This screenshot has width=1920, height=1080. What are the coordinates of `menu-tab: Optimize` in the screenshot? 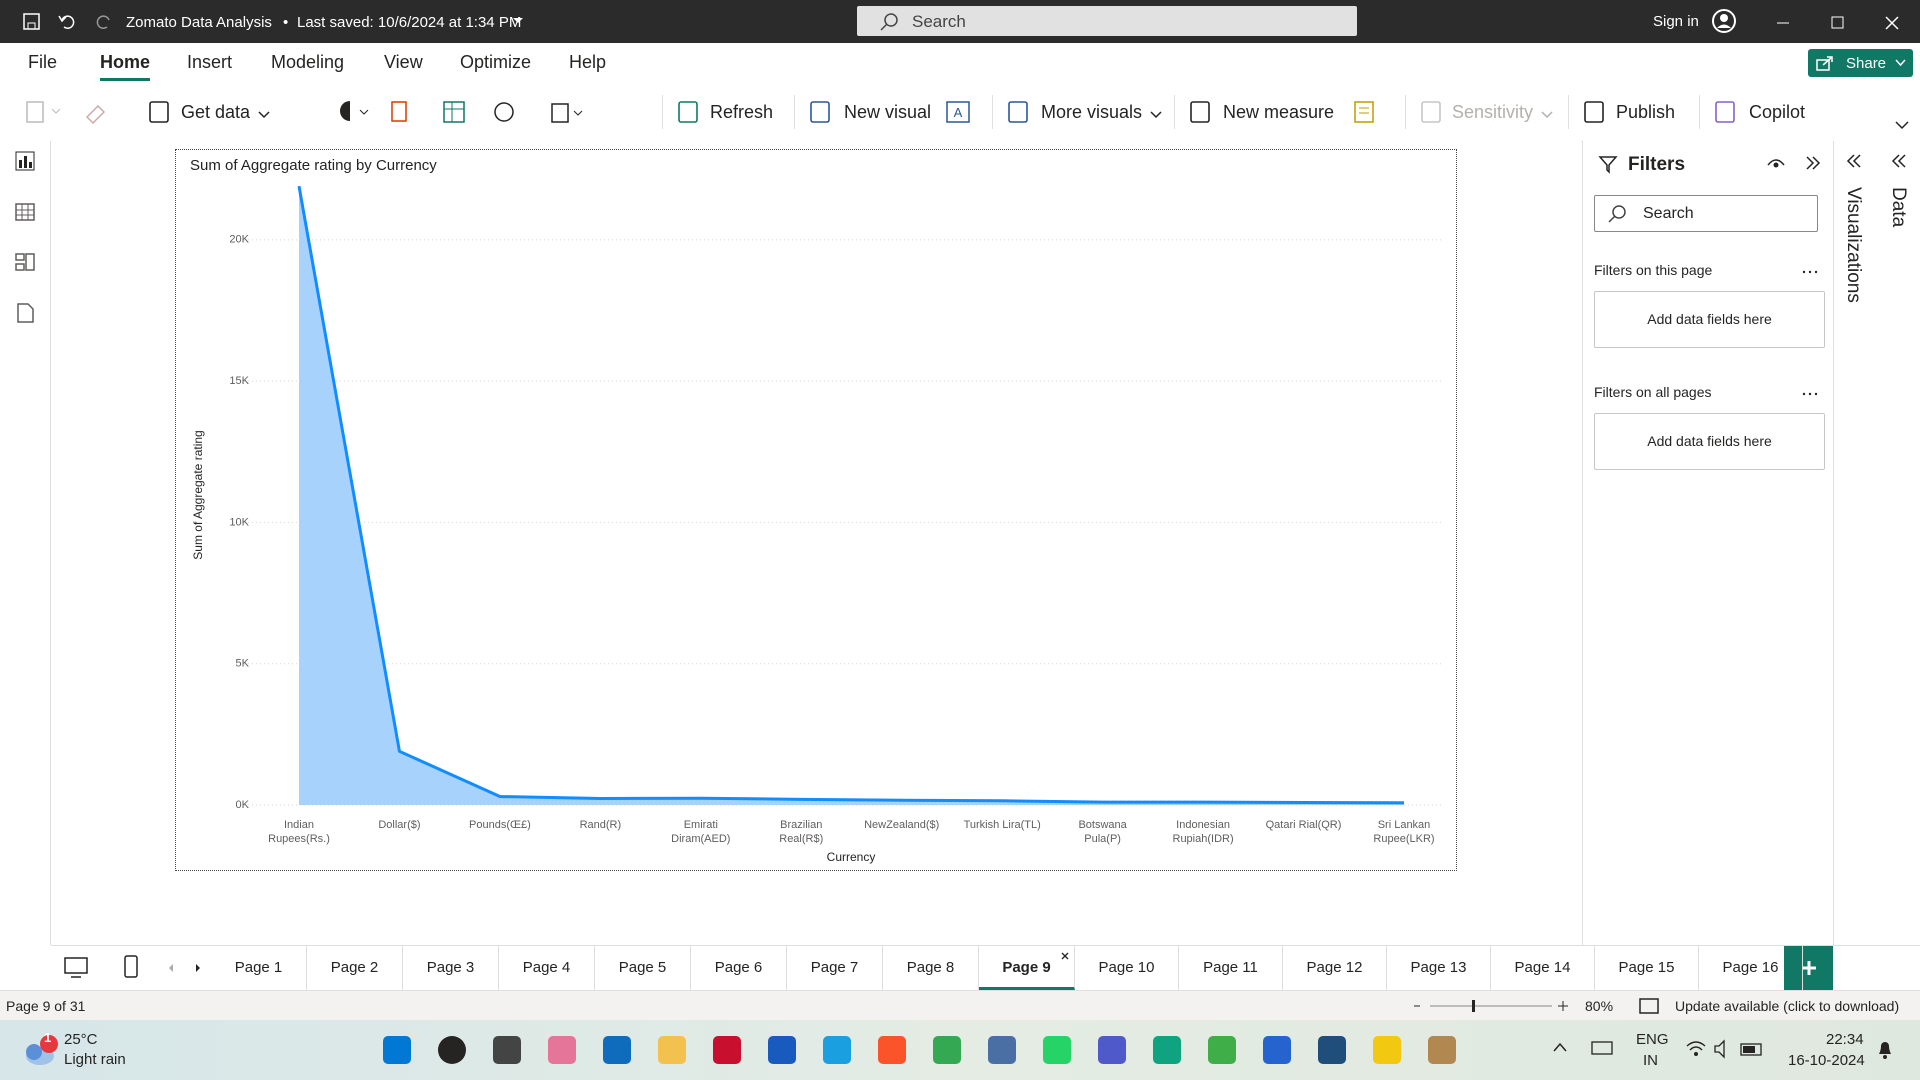 It's located at (496, 62).